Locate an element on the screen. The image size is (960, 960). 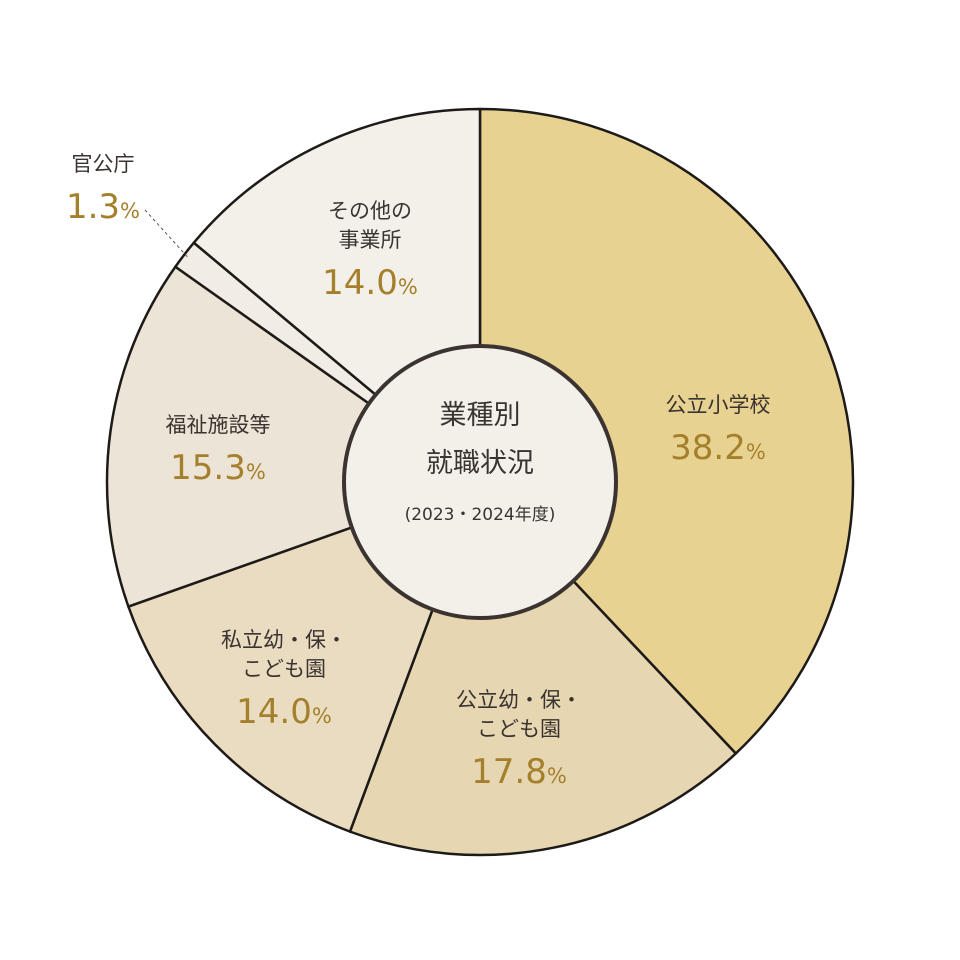
slice-label-public-kinder: 公立幼・保・こども園 17.8% is located at coordinates (519, 740).